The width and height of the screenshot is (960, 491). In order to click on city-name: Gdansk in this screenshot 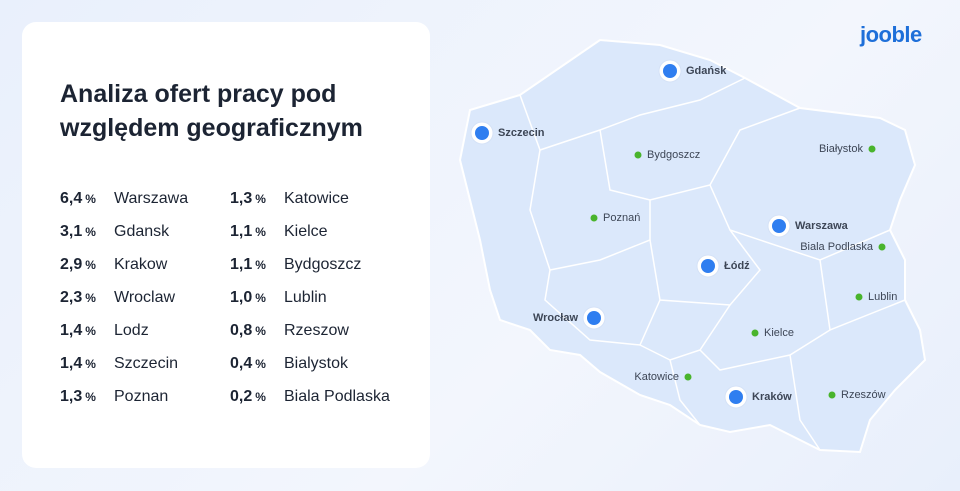, I will do `click(142, 231)`.